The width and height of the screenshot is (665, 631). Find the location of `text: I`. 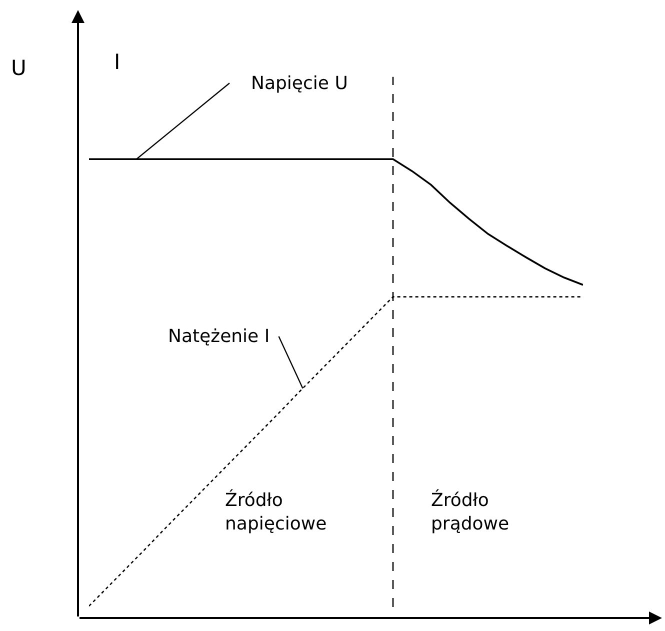

text: I is located at coordinates (117, 62).